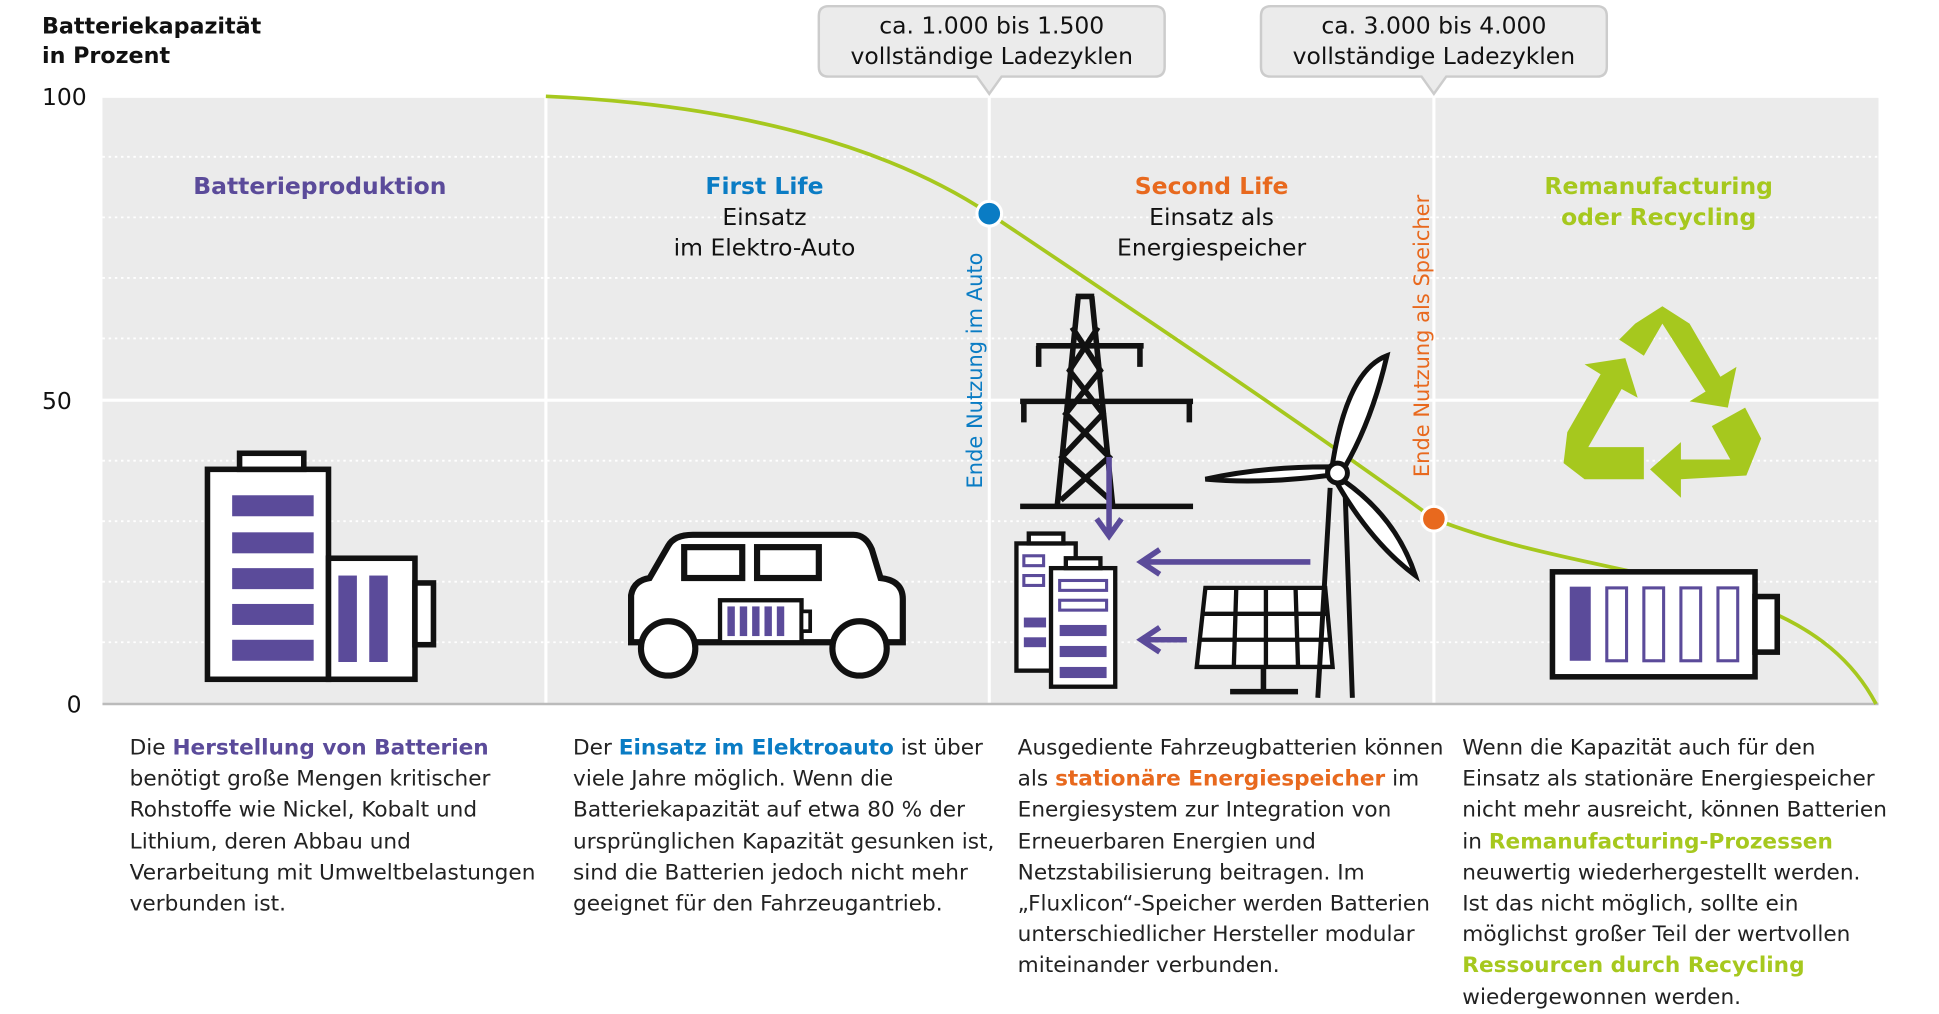 This screenshot has width=1939, height=1014. I want to click on emphasis: Remanufacturing-Prozessen, so click(1660, 842).